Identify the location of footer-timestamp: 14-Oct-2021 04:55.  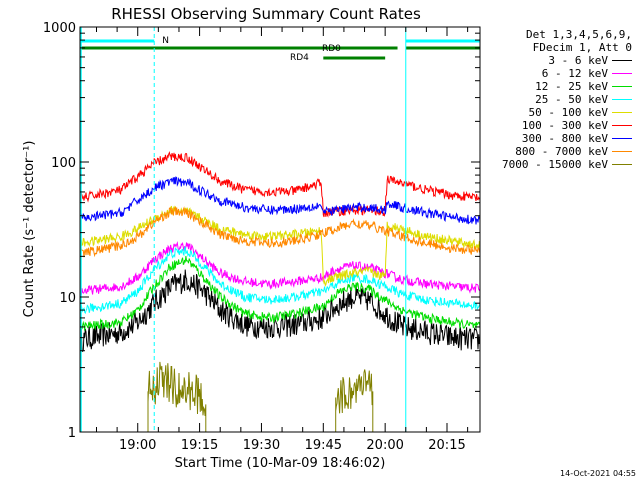
(598, 473).